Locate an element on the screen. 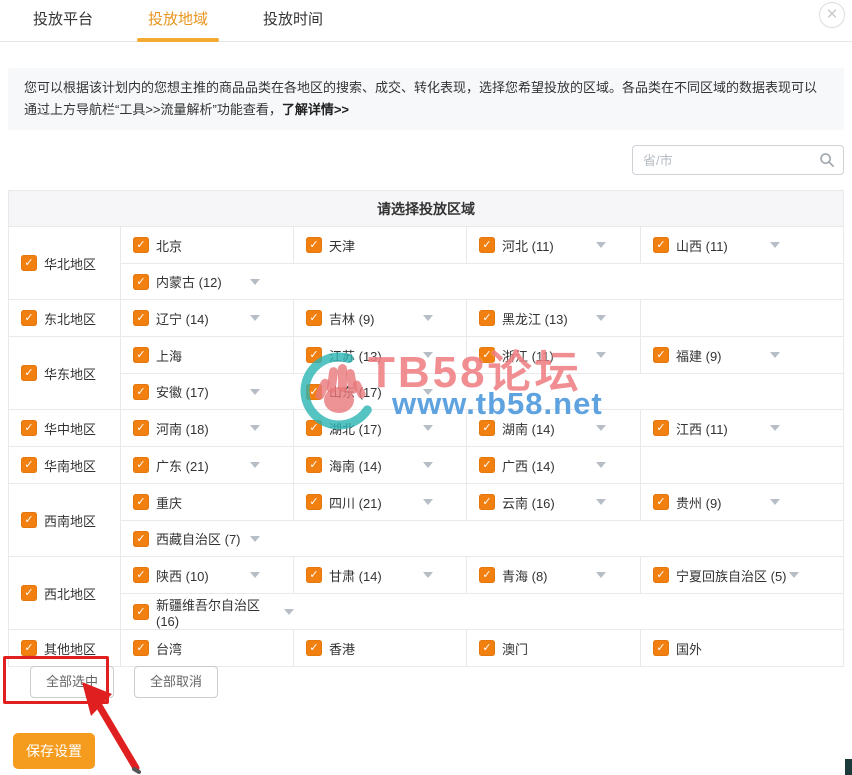 The height and width of the screenshot is (775, 852). province-cell: ✓ 陕西 (10) is located at coordinates (207, 575).